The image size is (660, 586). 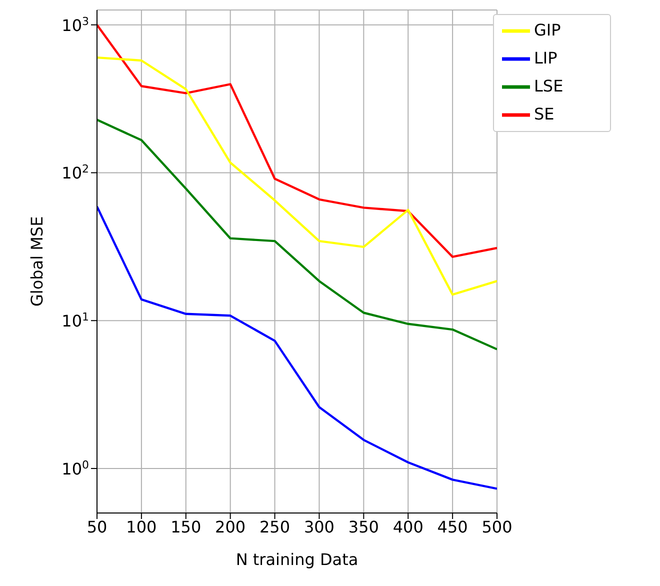 What do you see at coordinates (452, 526) in the screenshot?
I see `x-tick-label: 450` at bounding box center [452, 526].